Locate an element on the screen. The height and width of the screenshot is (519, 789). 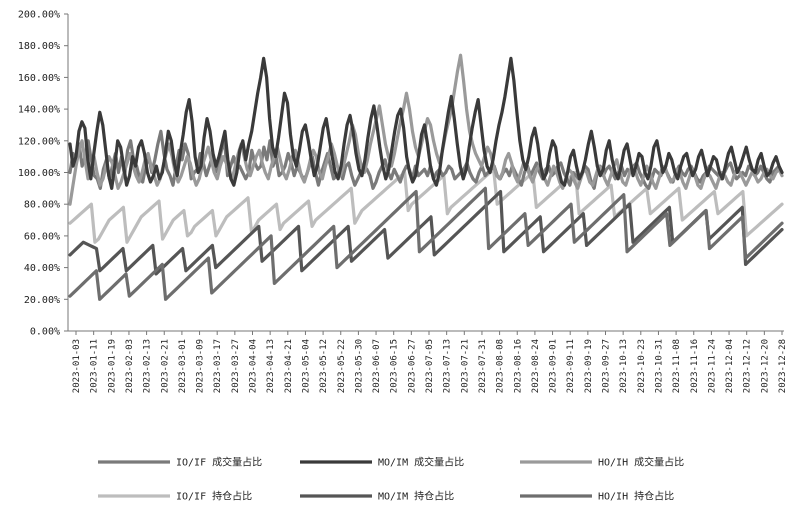
x-tick-label: 2023-10-31 is located at coordinates (659, 366).